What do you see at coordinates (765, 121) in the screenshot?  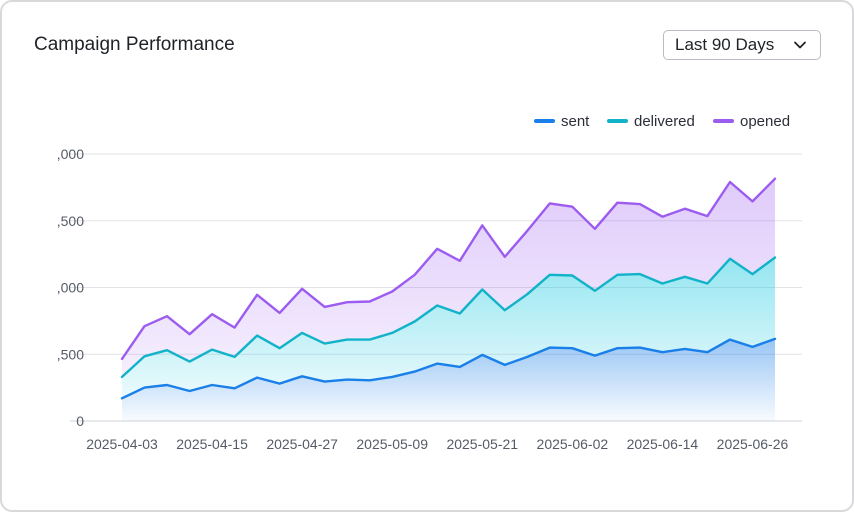 I see `legend-label: opened` at bounding box center [765, 121].